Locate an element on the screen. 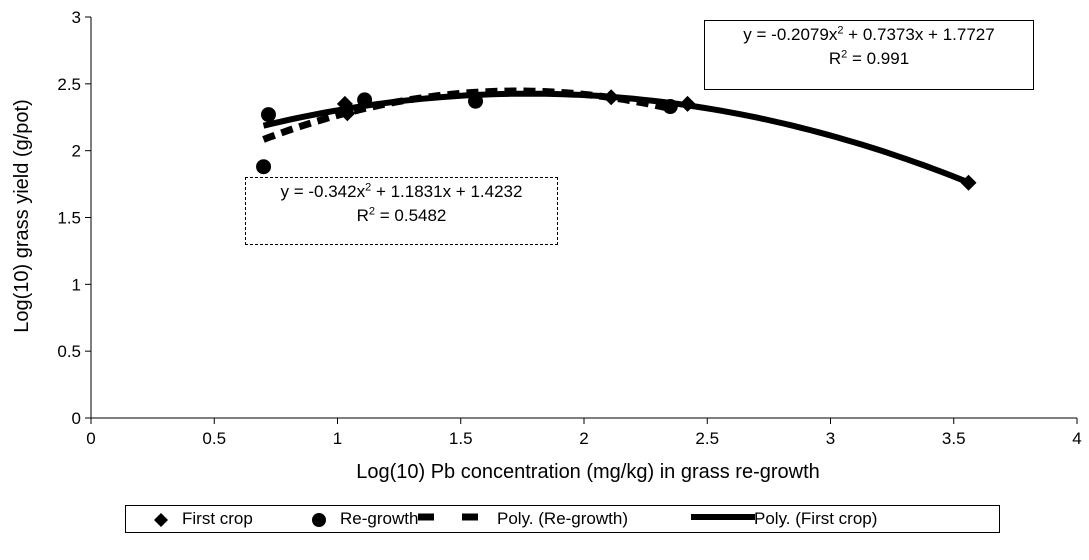 The width and height of the screenshot is (1089, 560). y-tick-label: 1.5 is located at coordinates (69, 218).